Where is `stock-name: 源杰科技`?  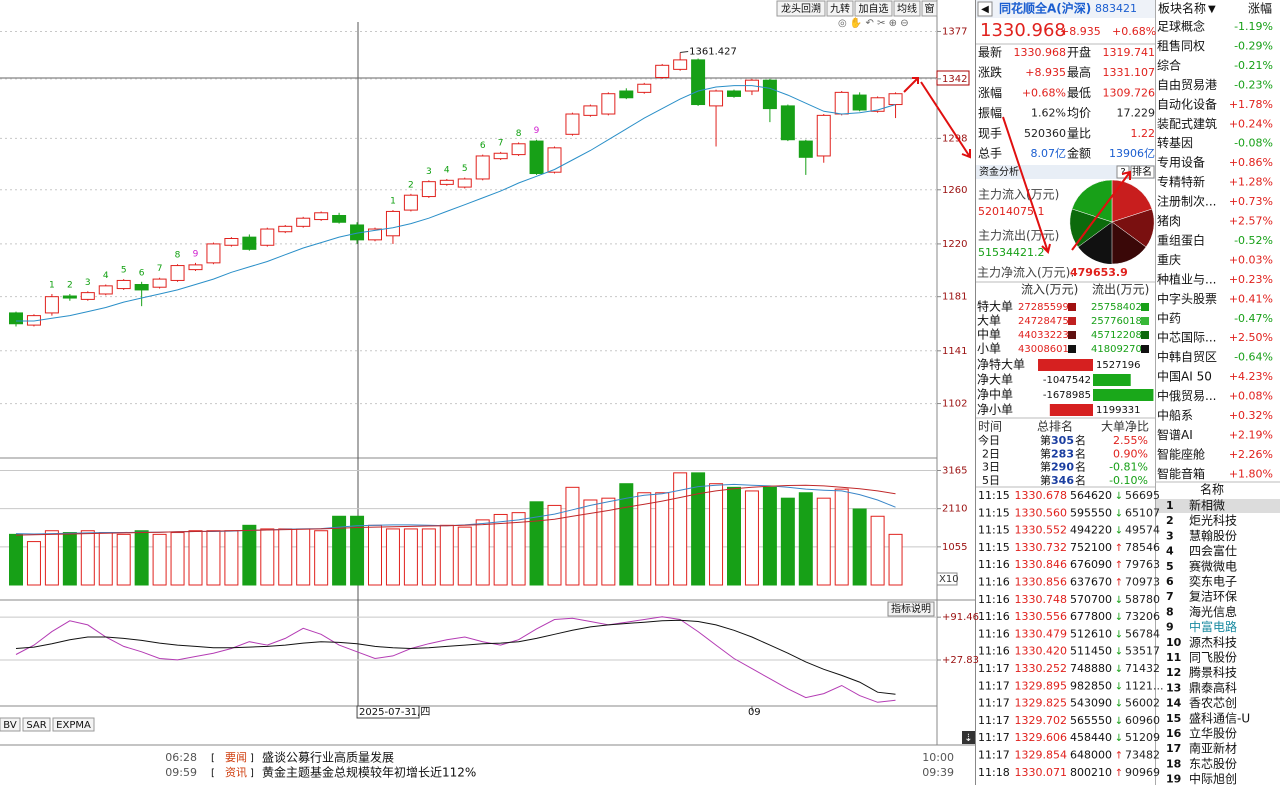 stock-name: 源杰科技 is located at coordinates (1213, 642).